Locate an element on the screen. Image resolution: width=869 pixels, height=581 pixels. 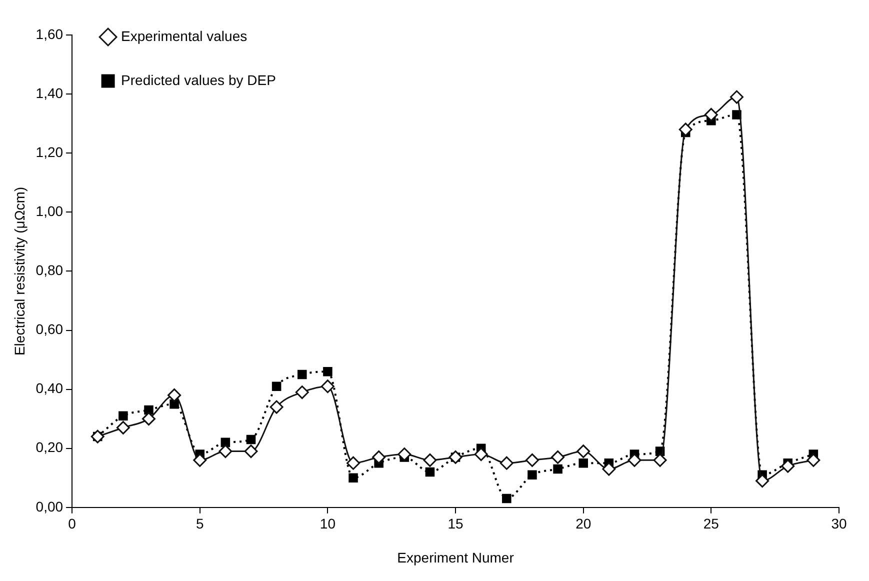
y-tick-label: 0,40 is located at coordinates (50, 388).